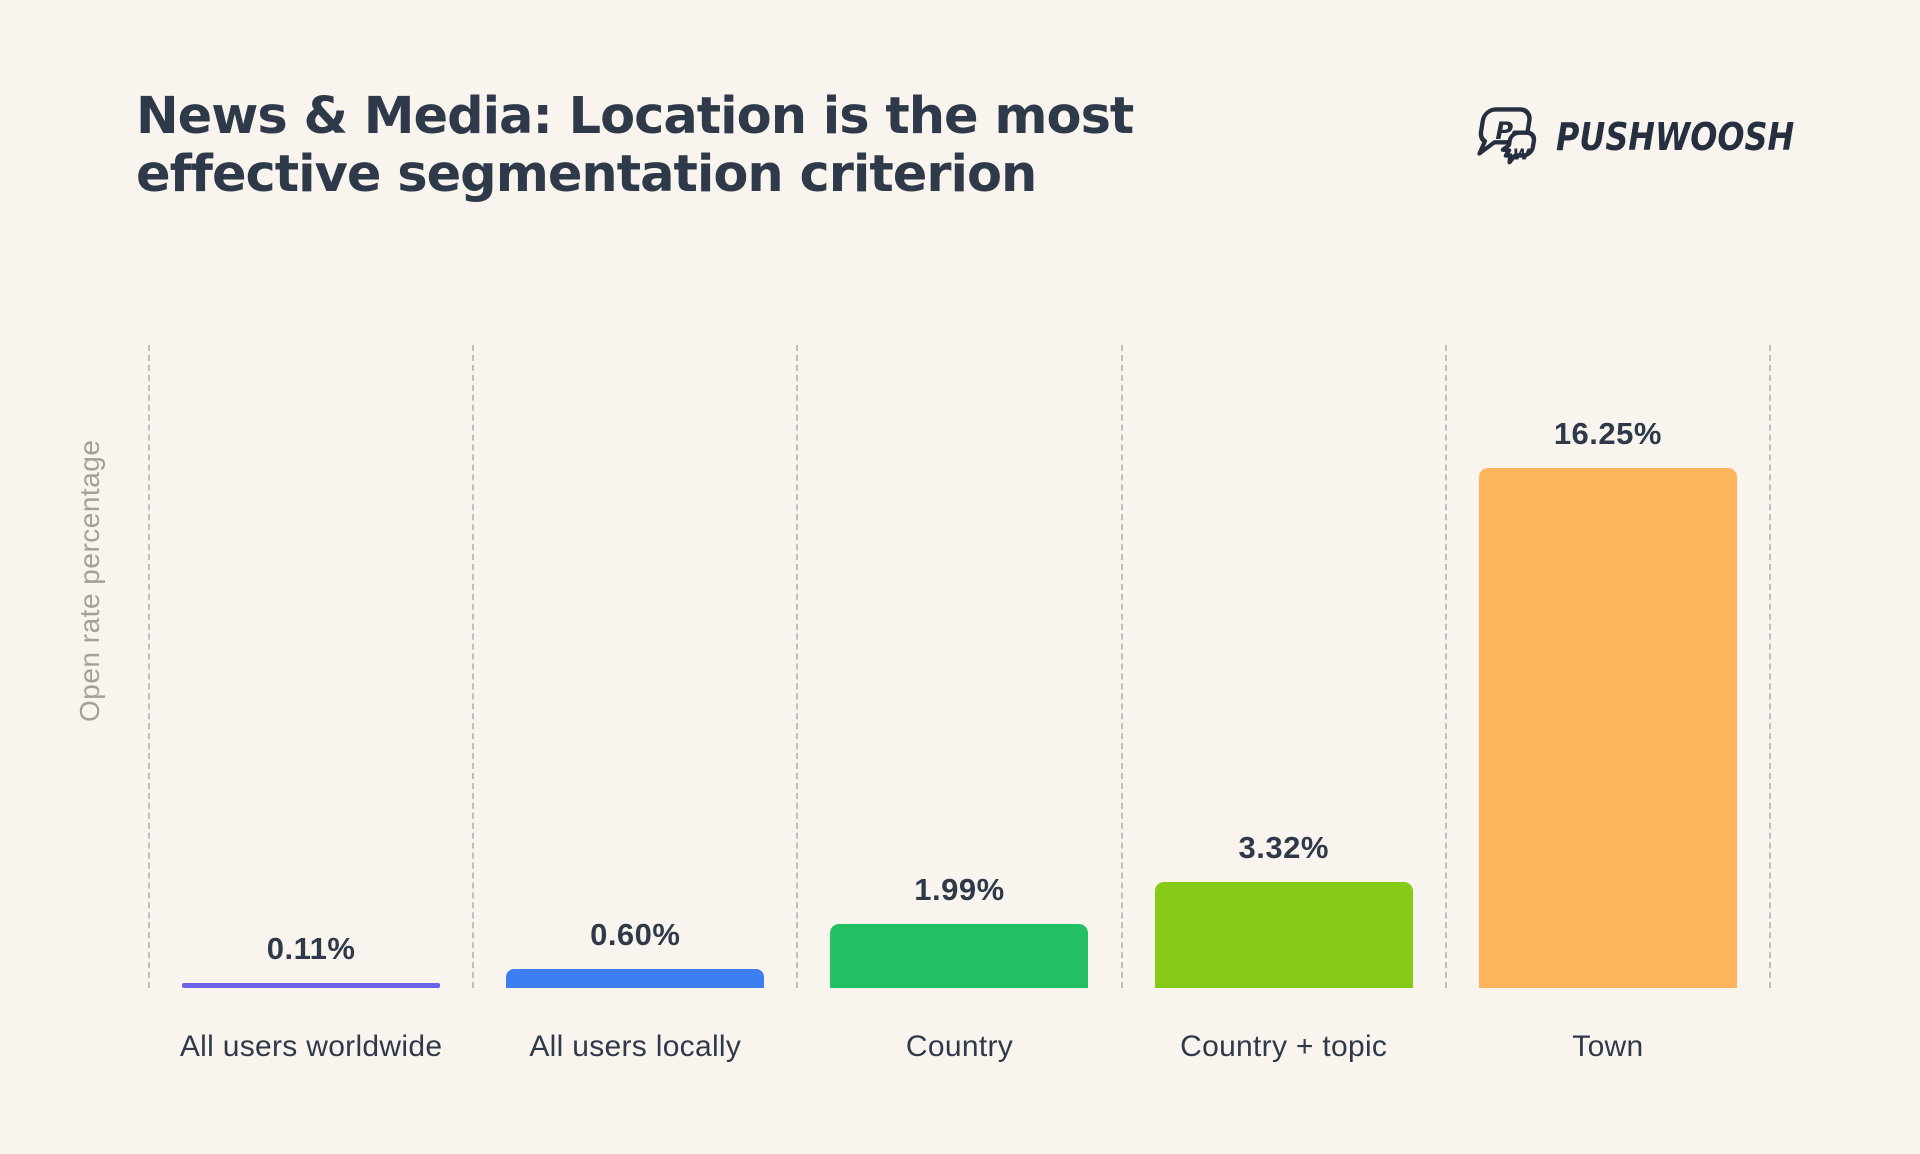 The image size is (1920, 1154). What do you see at coordinates (1504, 131) in the screenshot?
I see `svg-text: P` at bounding box center [1504, 131].